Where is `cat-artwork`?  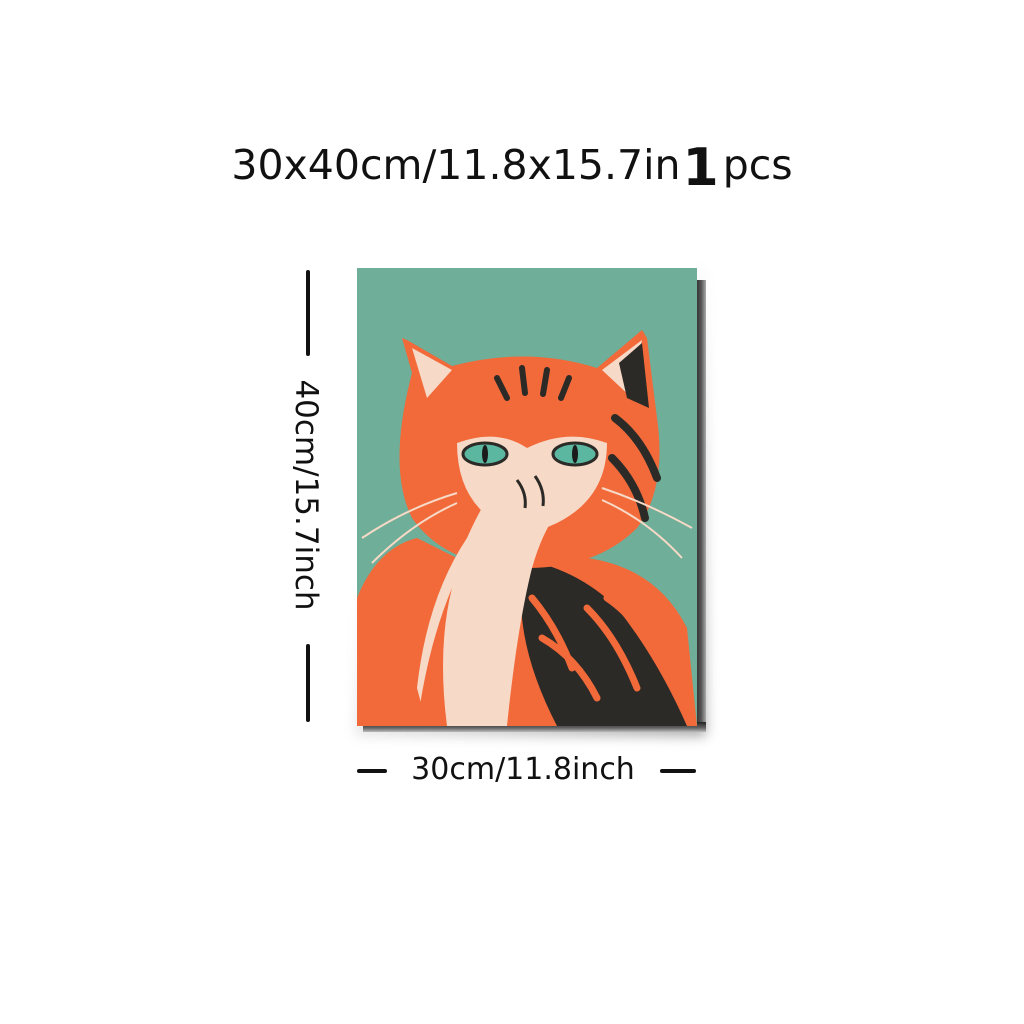
cat-artwork is located at coordinates (527, 497).